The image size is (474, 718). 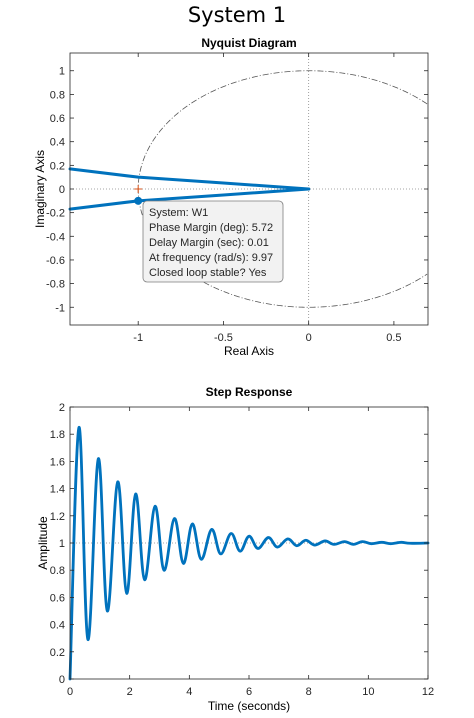 I want to click on phase-margin-marker, so click(x=138, y=200).